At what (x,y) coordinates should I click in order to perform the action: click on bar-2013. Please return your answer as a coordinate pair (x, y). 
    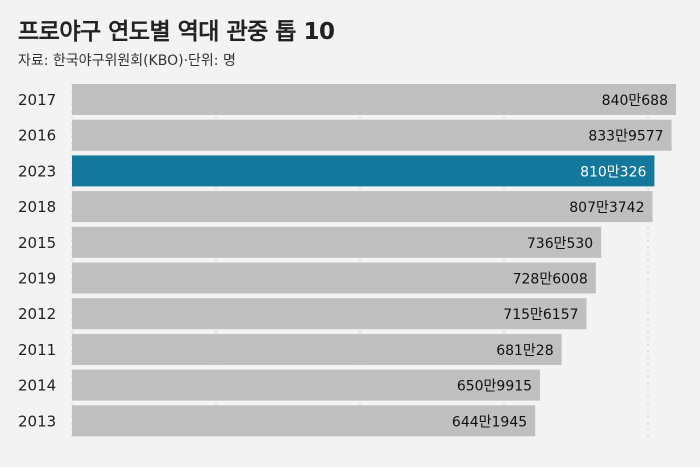
    Looking at the image, I should click on (304, 421).